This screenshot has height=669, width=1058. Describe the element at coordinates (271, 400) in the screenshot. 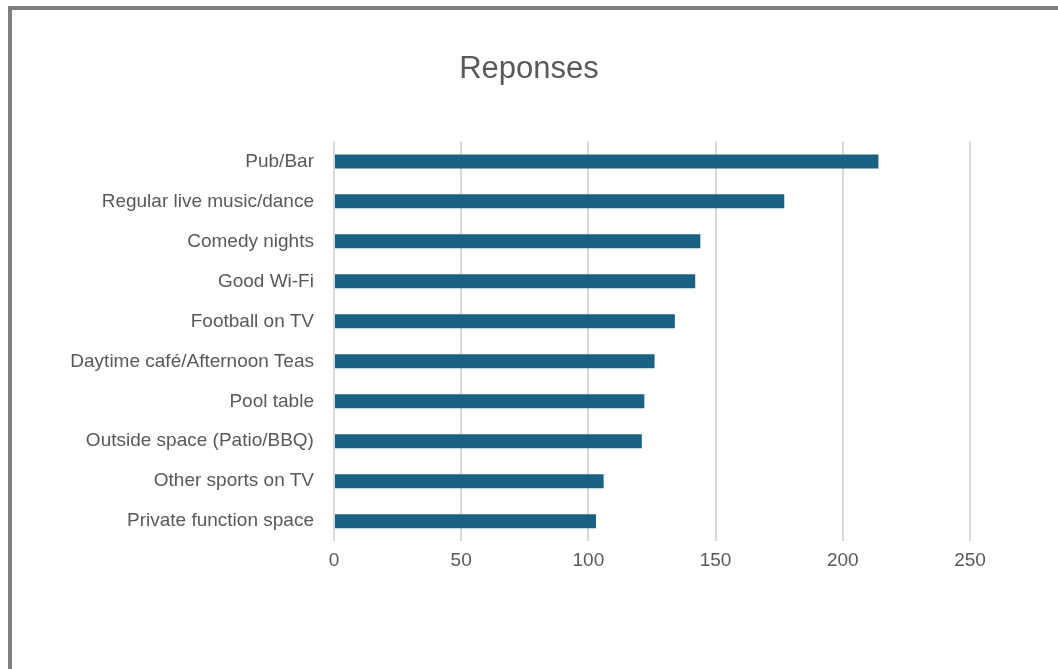

I see `y-tick-label: Pool table` at that location.